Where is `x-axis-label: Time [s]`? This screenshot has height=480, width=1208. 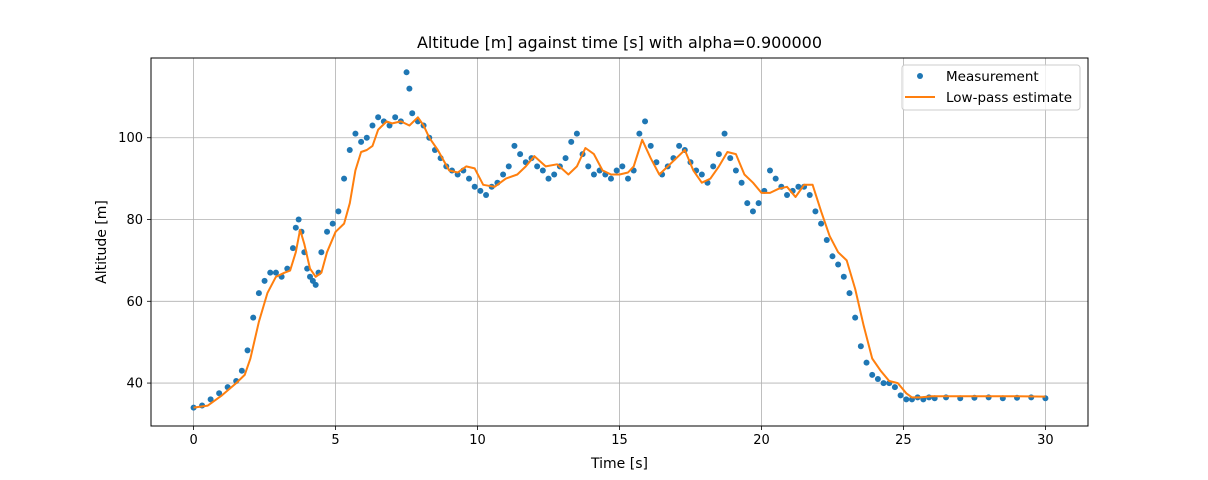 x-axis-label: Time [s] is located at coordinates (619, 464).